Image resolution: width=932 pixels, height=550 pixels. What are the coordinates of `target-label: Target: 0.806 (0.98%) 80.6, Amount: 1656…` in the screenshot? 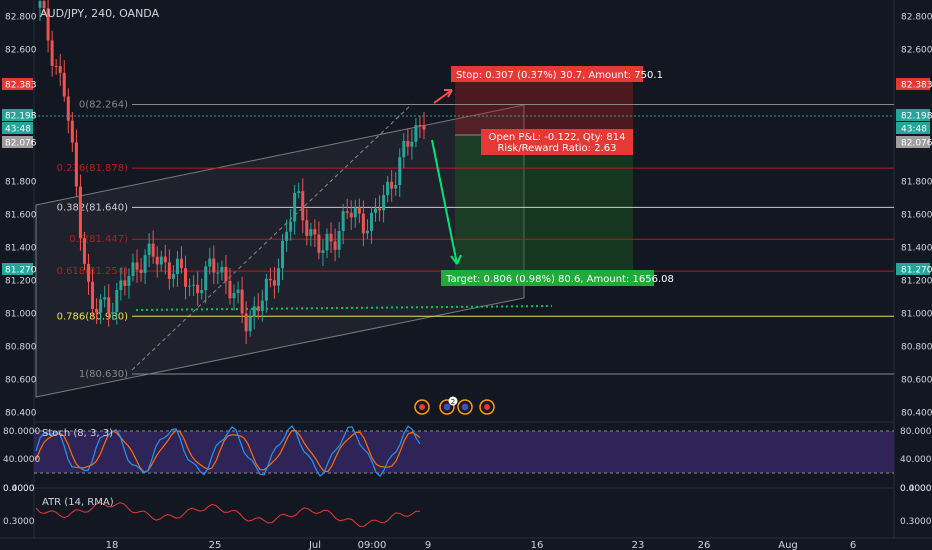 It's located at (559, 279).